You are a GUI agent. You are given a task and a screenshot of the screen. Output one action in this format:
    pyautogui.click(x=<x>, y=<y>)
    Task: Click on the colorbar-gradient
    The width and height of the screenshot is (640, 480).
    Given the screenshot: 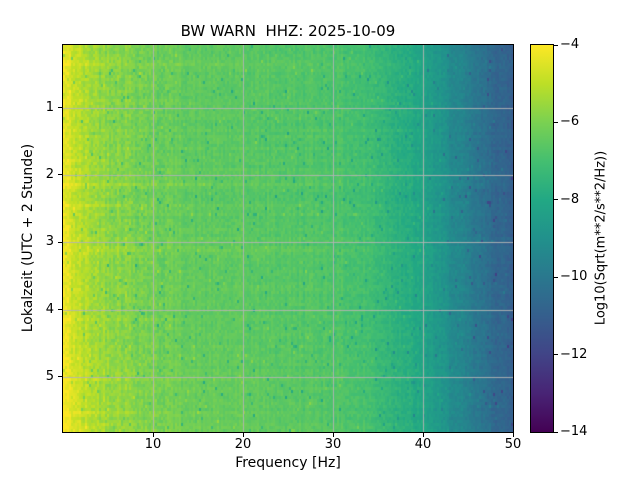 What is the action you would take?
    pyautogui.click(x=542, y=238)
    